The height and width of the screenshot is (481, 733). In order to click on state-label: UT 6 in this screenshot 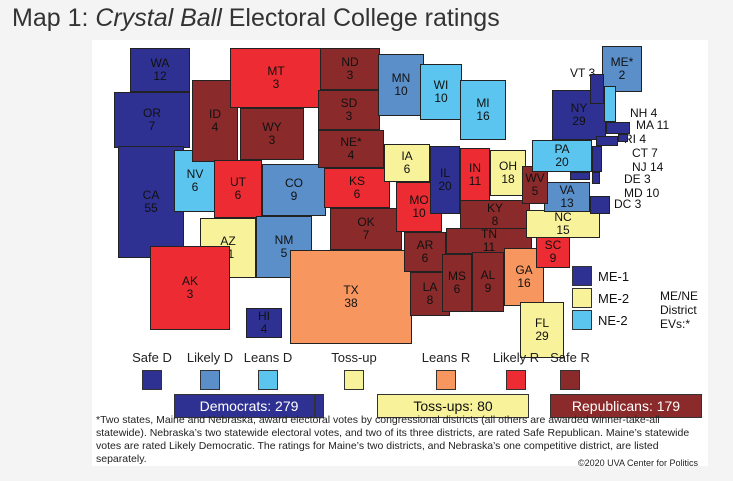, I will do `click(238, 188)`.